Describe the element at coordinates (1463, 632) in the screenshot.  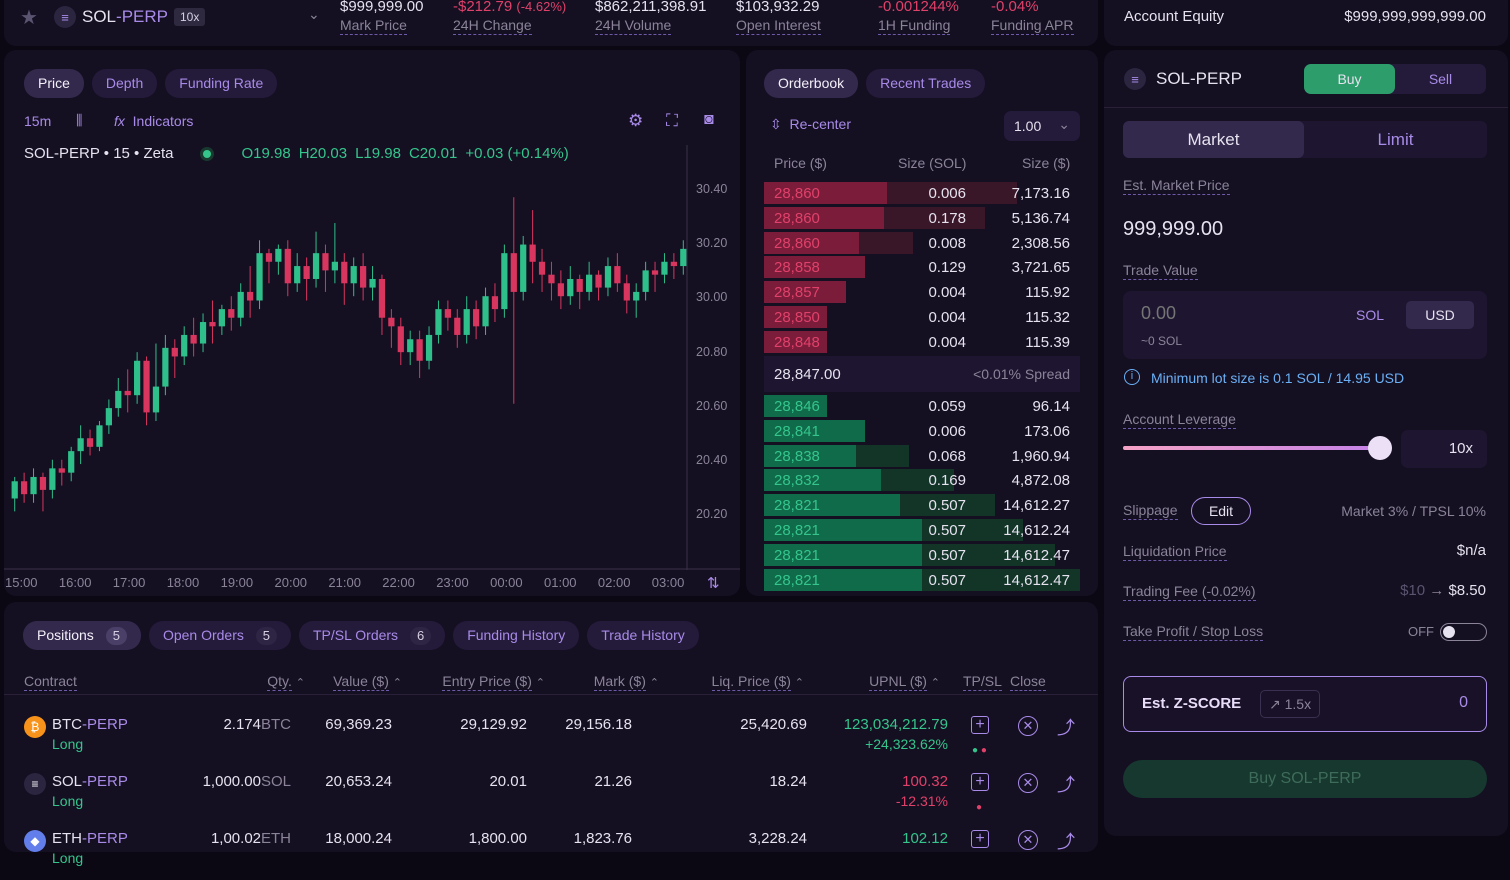
I see `tpsl-toggle` at that location.